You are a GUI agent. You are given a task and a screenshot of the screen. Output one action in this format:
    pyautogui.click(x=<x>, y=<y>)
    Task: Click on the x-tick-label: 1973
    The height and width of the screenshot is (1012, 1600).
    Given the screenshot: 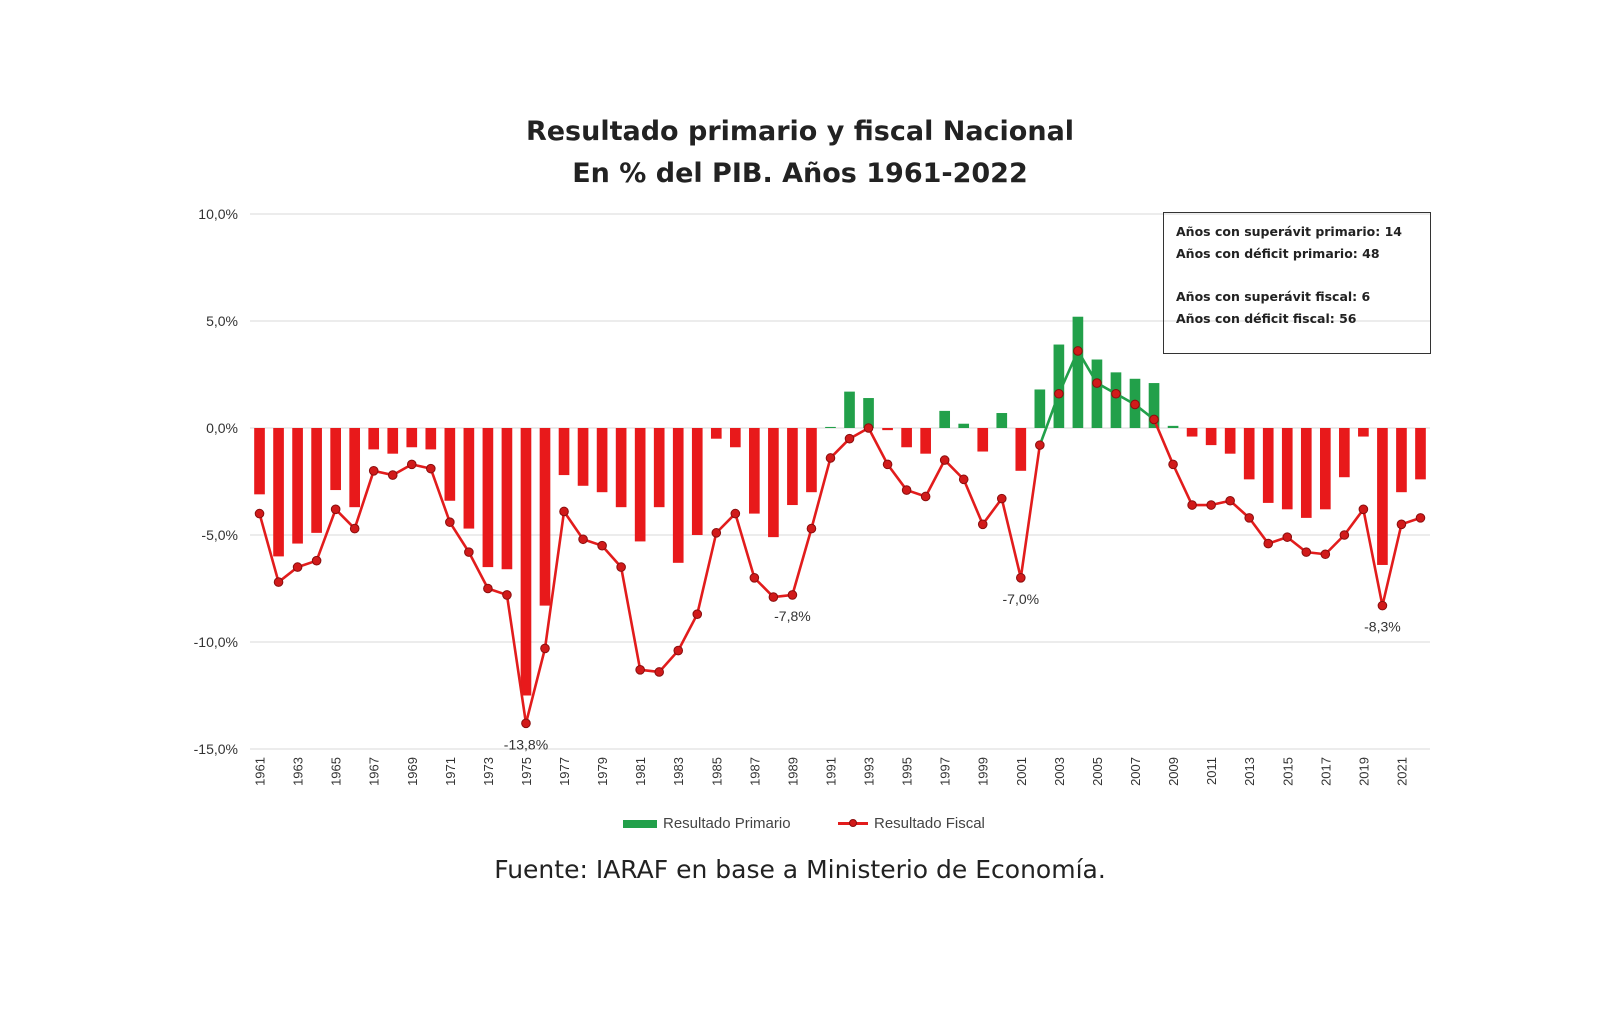 What is the action you would take?
    pyautogui.click(x=488, y=771)
    